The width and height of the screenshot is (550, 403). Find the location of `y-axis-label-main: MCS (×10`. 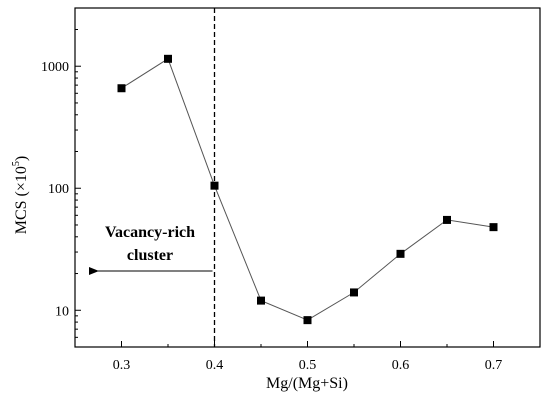

y-axis-label-main: MCS (×10 is located at coordinates (21, 200).